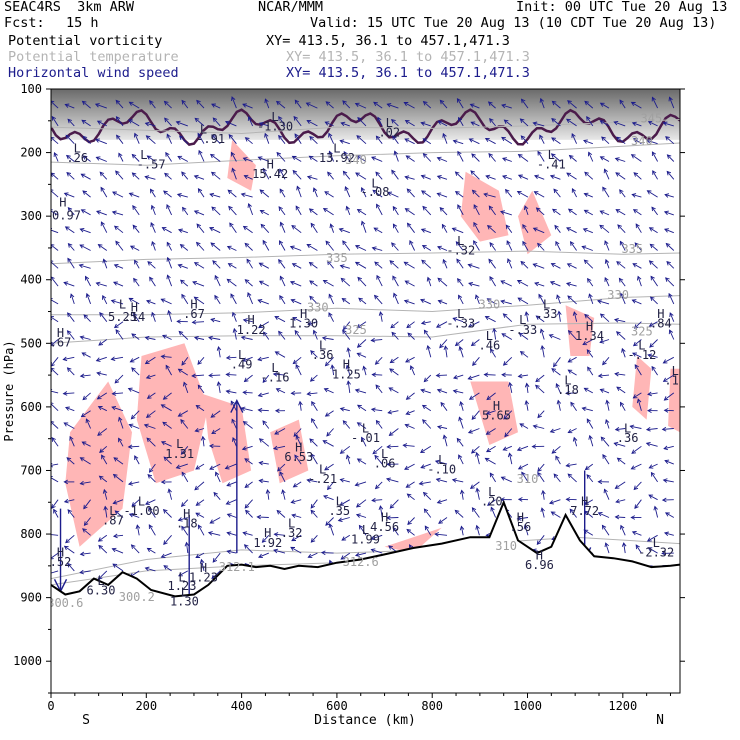 The image size is (740, 740). What do you see at coordinates (365, 720) in the screenshot?
I see `x-axis-title: Distance (km)` at bounding box center [365, 720].